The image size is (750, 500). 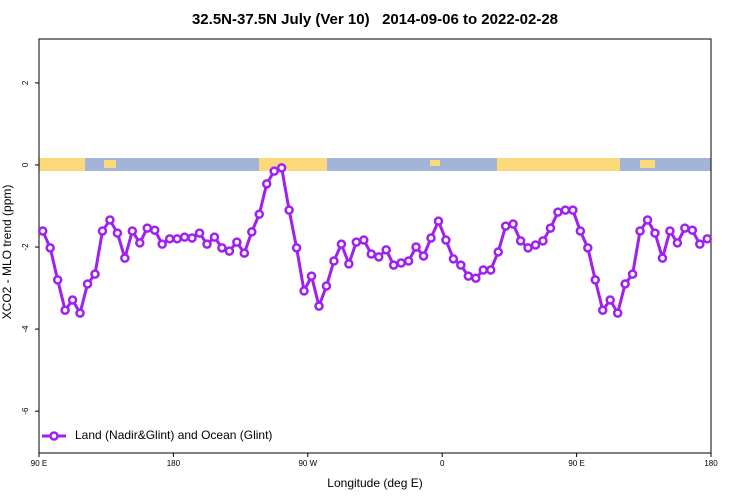 I want to click on legend-label: Land (Nadir&Glint) and Ocean (Glint), so click(x=173, y=435).